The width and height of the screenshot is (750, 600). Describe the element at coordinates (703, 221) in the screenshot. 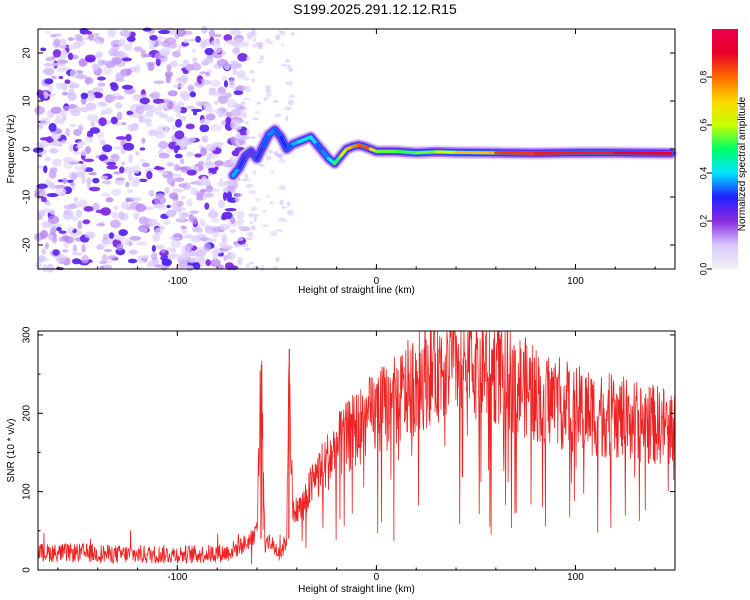

I see `colorbar-tick-label: 0.2` at that location.